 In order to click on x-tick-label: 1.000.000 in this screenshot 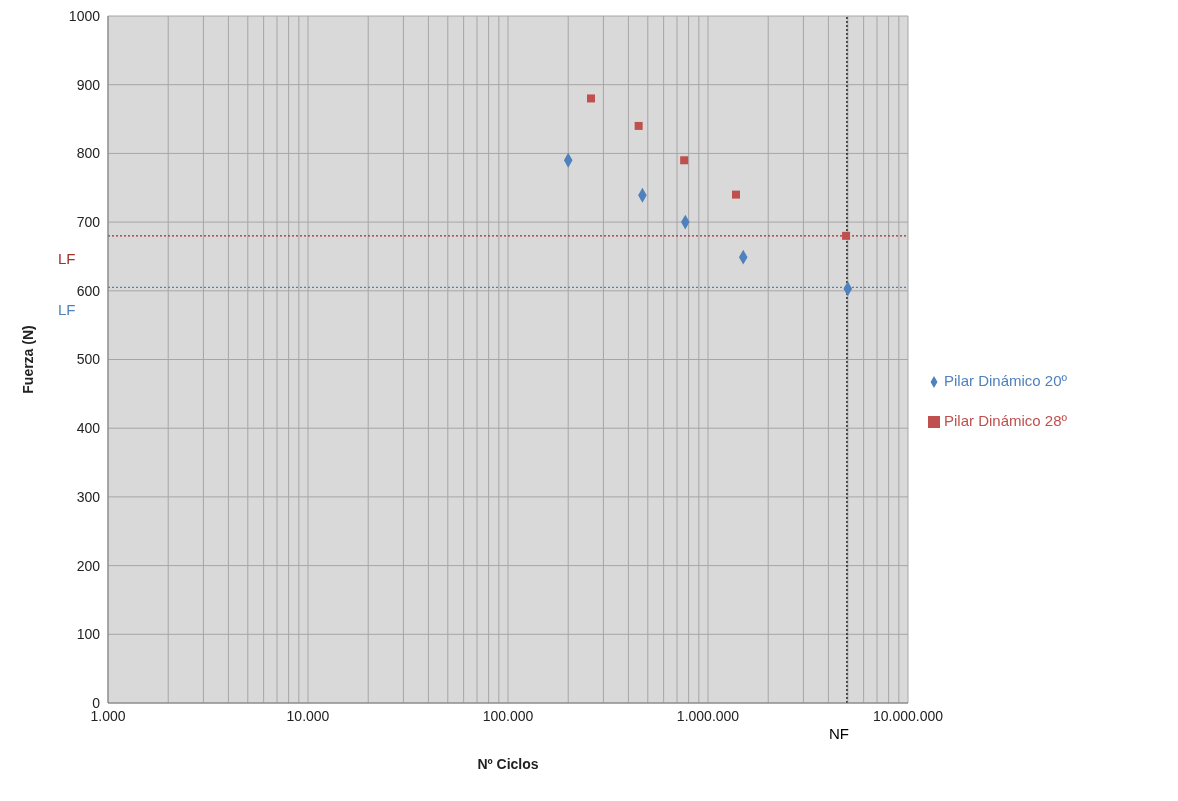, I will do `click(708, 715)`.